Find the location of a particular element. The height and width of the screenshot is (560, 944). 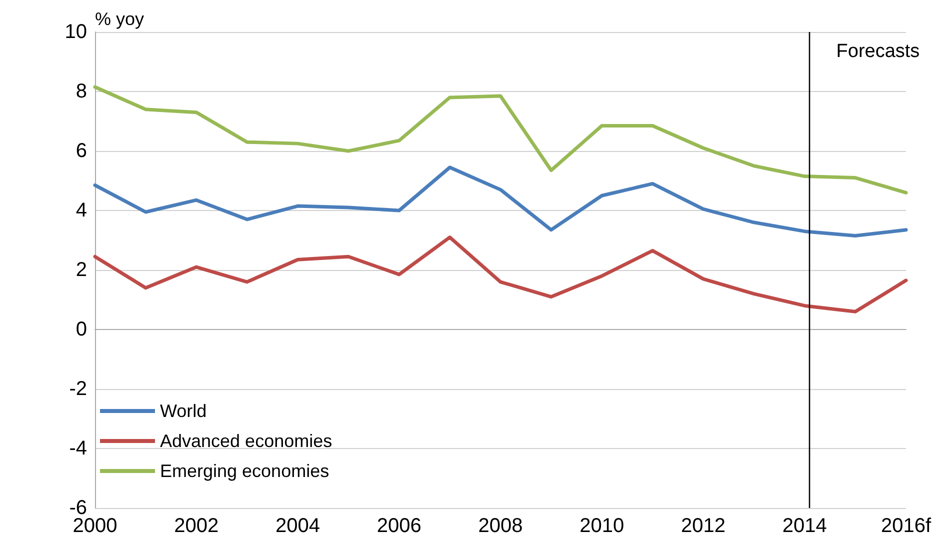

y-tick-label: 8 is located at coordinates (81, 91).